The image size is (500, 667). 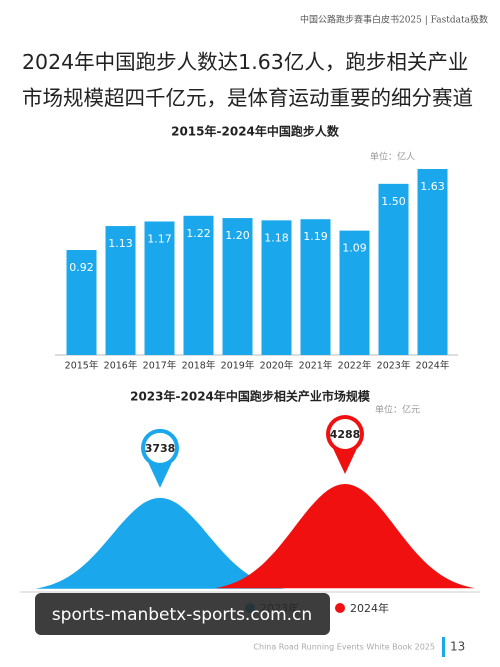 What do you see at coordinates (277, 366) in the screenshot?
I see `x-tick-label: 2020年` at bounding box center [277, 366].